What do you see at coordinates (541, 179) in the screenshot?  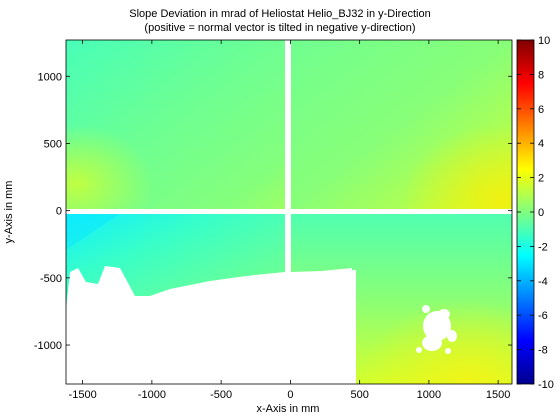 I see `colorbar-tick-label: 2` at bounding box center [541, 179].